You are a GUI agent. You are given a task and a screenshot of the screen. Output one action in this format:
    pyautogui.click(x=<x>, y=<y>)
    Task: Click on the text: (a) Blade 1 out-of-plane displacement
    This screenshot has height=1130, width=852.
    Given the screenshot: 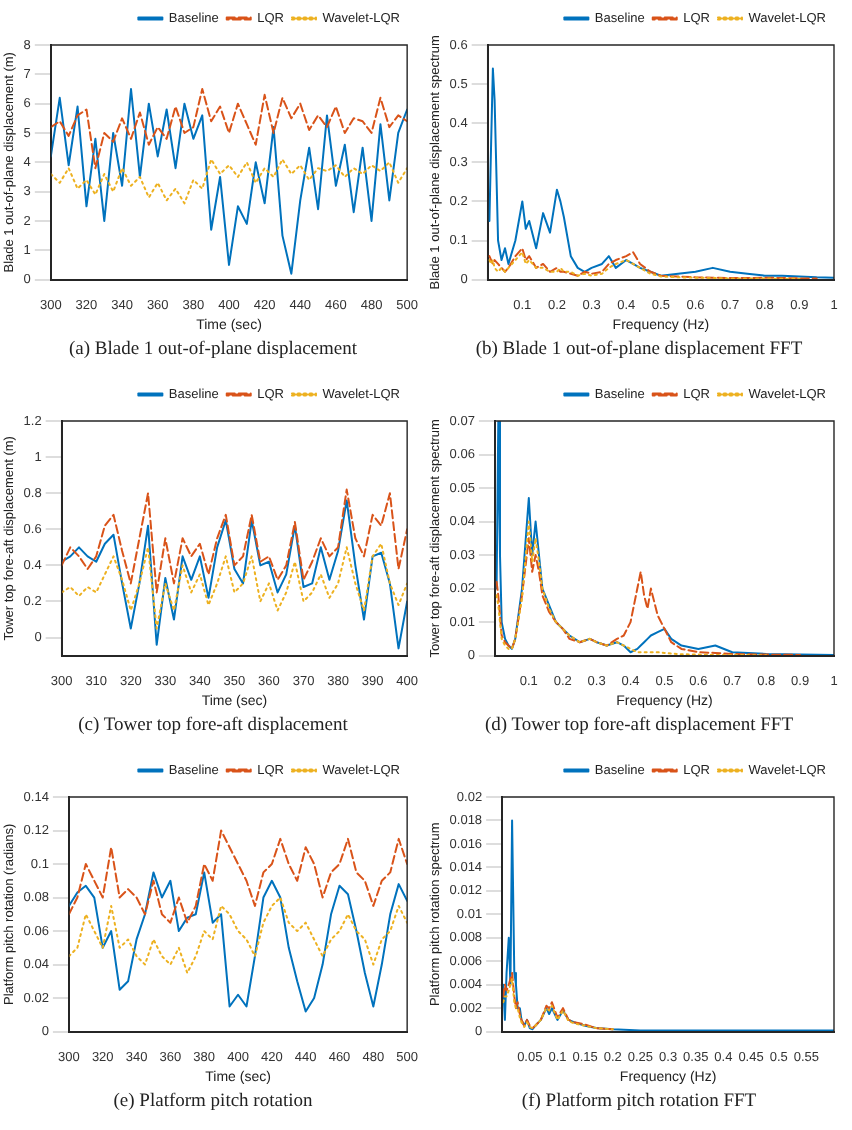 What is the action you would take?
    pyautogui.click(x=213, y=350)
    